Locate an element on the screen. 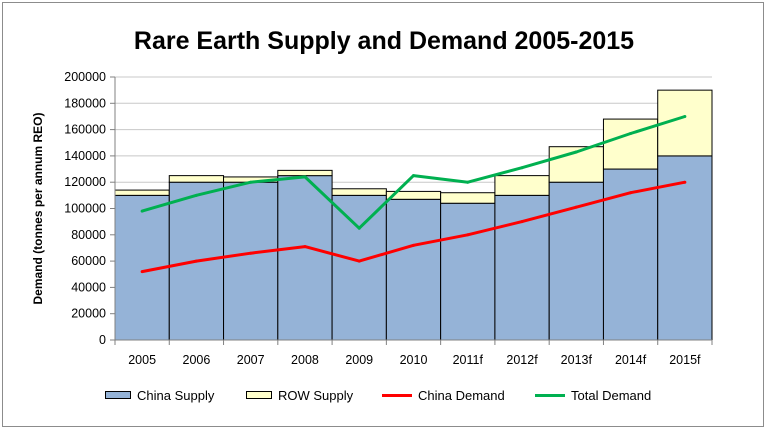 The height and width of the screenshot is (431, 768). x-tick-label: 2012f is located at coordinates (522, 360).